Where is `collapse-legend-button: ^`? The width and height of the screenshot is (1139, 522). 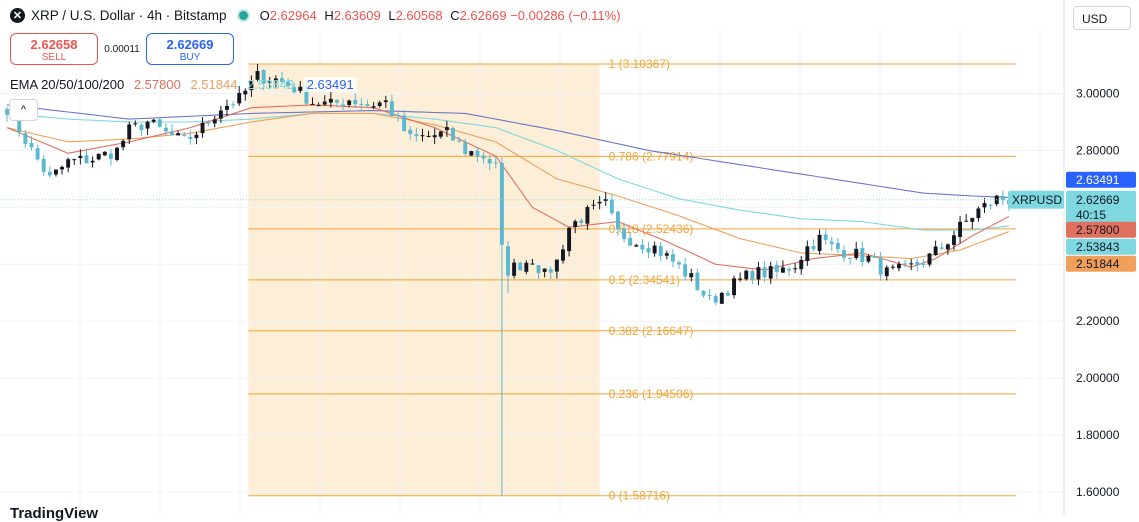 collapse-legend-button: ^ is located at coordinates (23, 110).